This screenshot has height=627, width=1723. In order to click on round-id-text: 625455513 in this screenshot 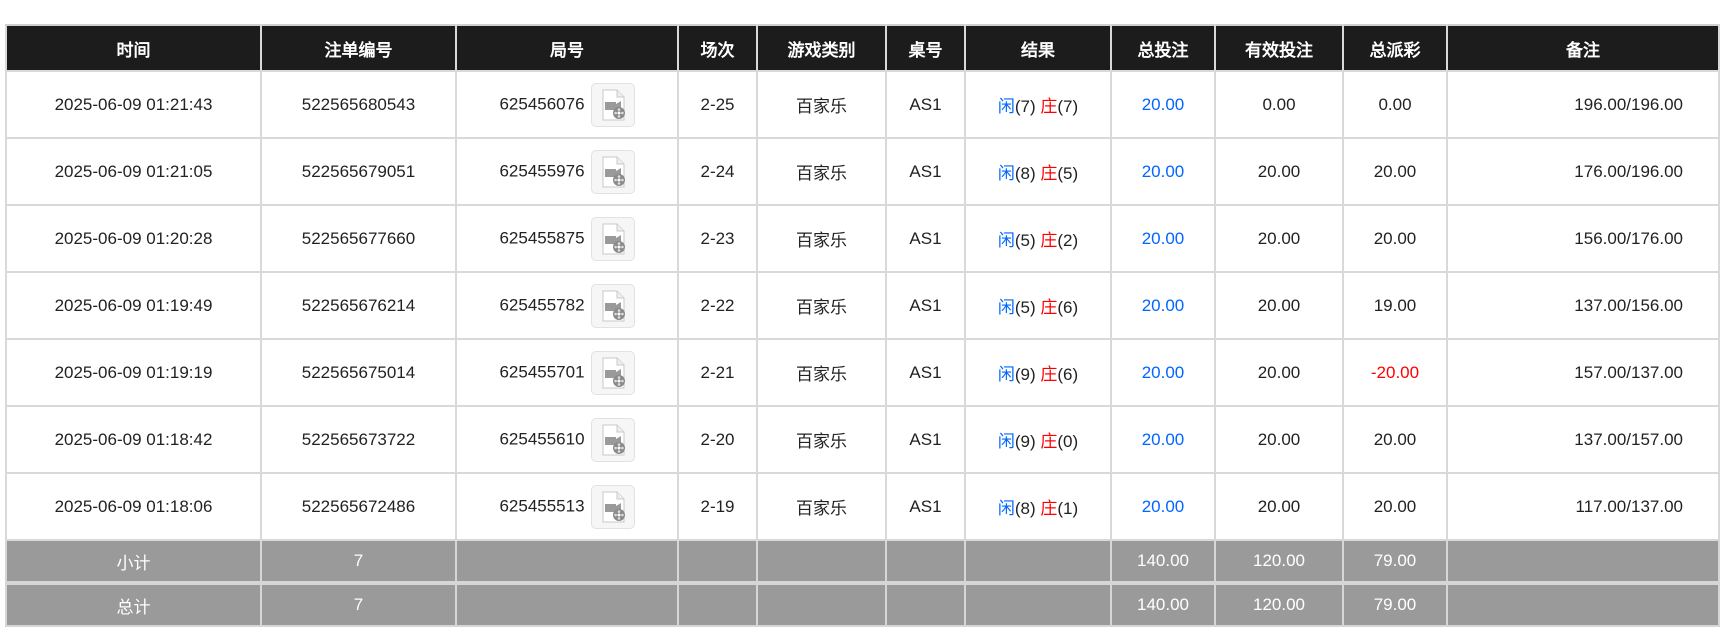, I will do `click(542, 505)`.